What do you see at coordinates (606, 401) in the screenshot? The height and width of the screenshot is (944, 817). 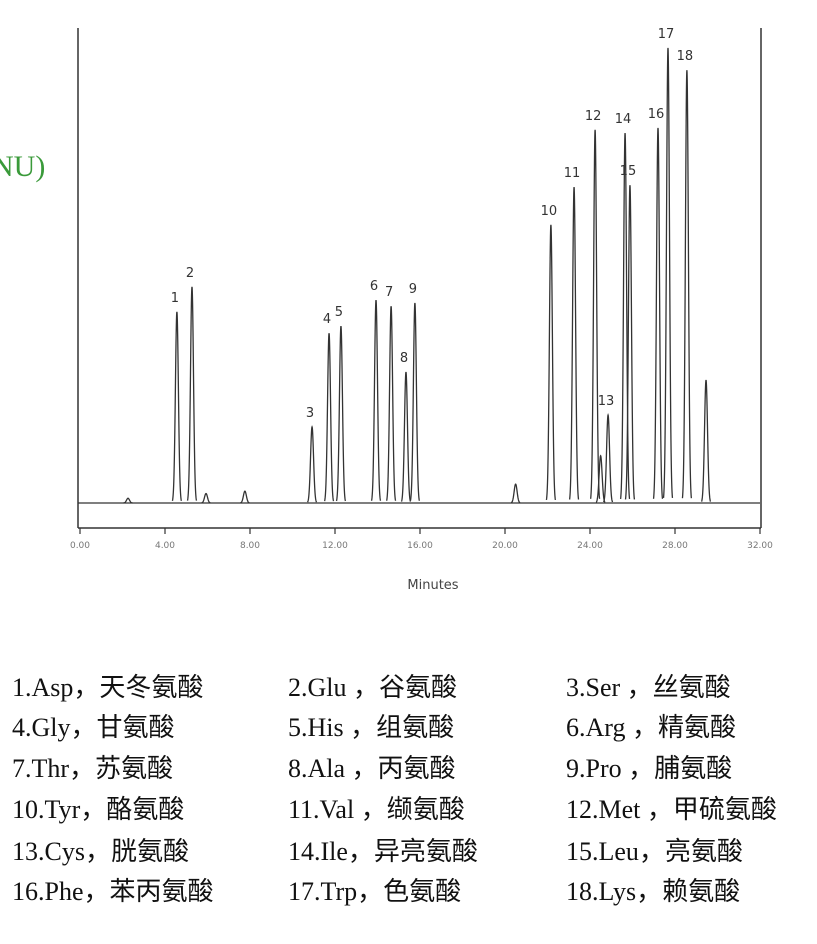 I see `peak-label: 13` at bounding box center [606, 401].